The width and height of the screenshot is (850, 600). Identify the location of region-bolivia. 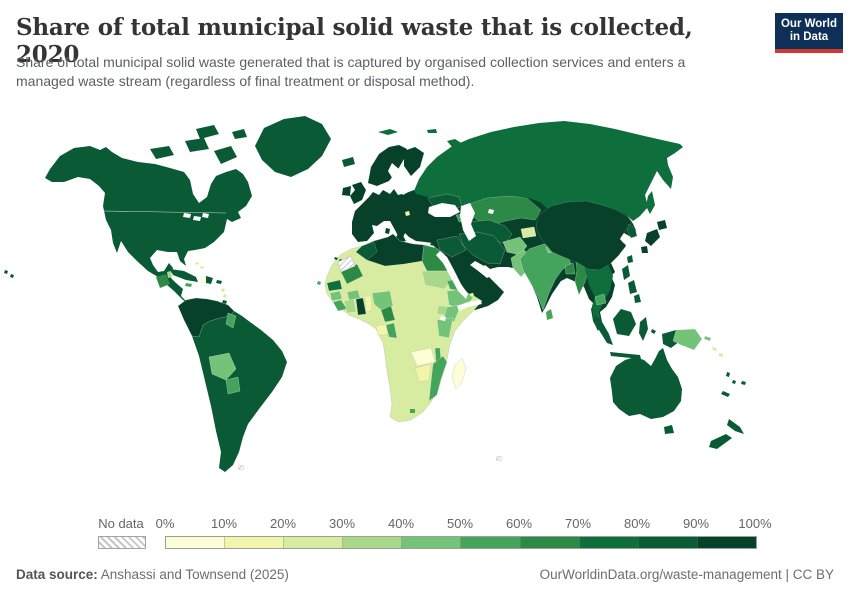
(222, 366).